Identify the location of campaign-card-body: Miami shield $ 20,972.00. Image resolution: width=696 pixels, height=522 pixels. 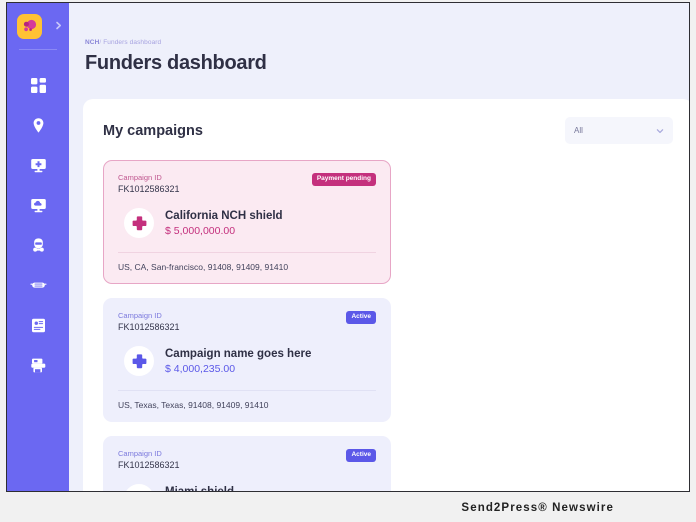
(247, 480).